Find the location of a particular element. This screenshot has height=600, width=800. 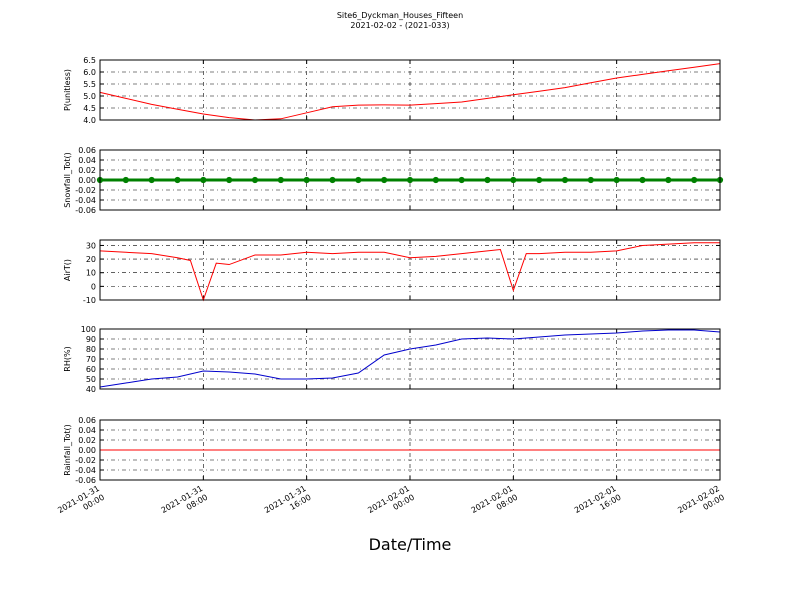

x-tick-label: 2021-02-0116:00 is located at coordinates (598, 504).